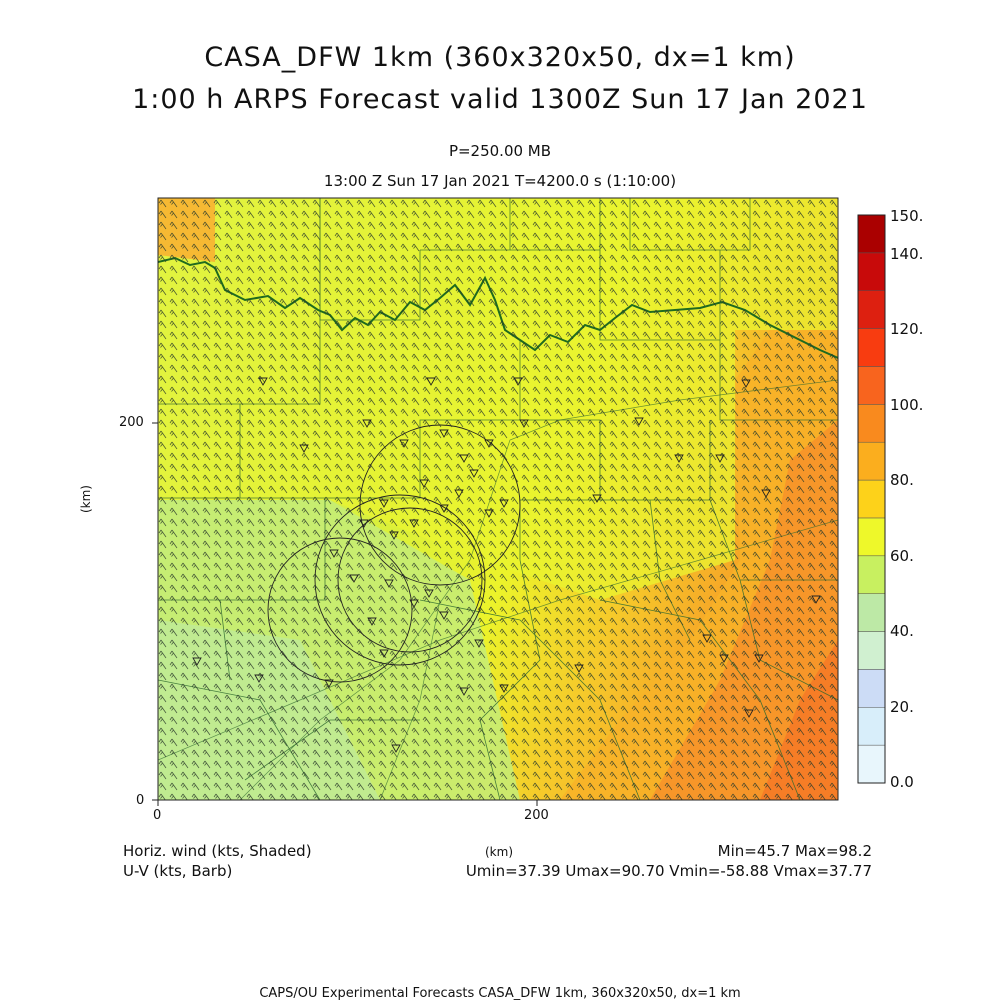  What do you see at coordinates (177, 871) in the screenshot?
I see `barb-legend-label: U-V (kts, Barb)` at bounding box center [177, 871].